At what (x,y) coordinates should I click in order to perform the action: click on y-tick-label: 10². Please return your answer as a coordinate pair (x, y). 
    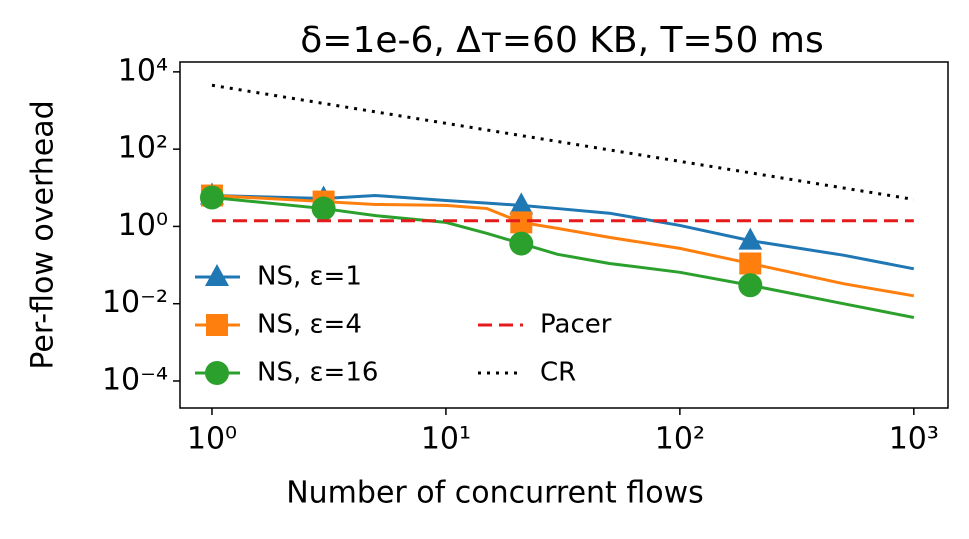
    Looking at the image, I should click on (143, 148).